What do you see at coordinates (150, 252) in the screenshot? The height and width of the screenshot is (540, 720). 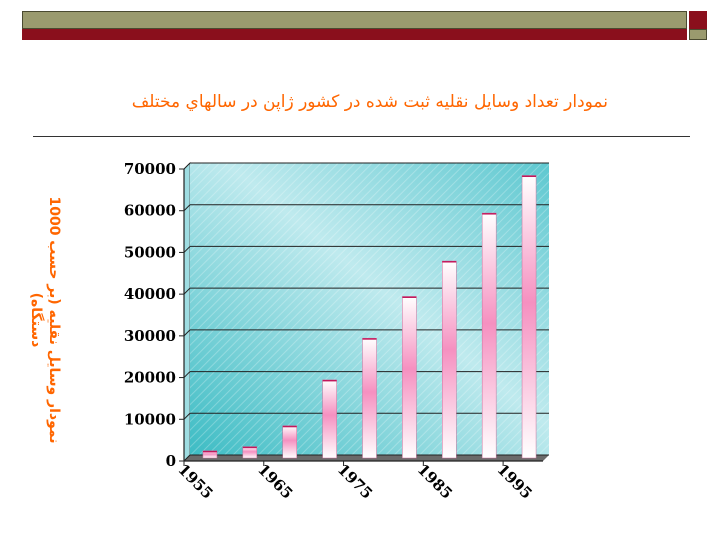 I see `y-tick-label: 50000` at bounding box center [150, 252].